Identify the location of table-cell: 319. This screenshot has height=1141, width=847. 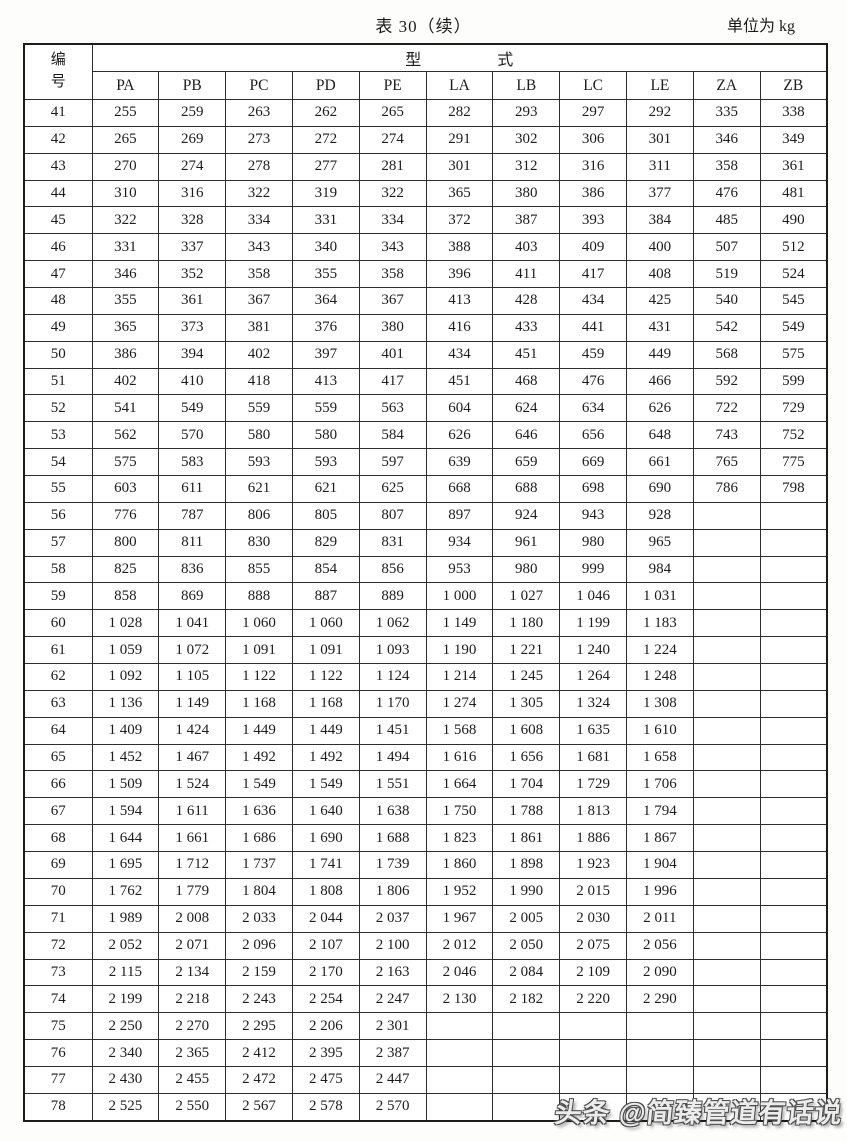
(325, 193).